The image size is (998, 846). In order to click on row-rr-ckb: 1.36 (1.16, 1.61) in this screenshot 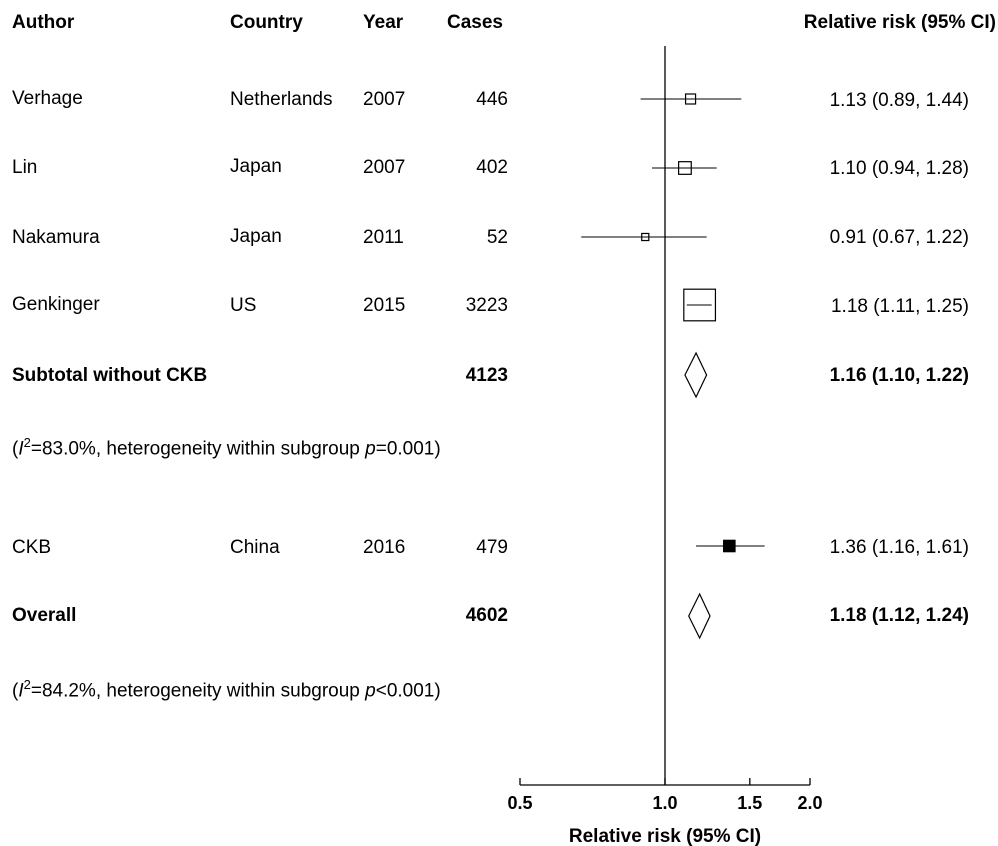, I will do `click(899, 547)`.